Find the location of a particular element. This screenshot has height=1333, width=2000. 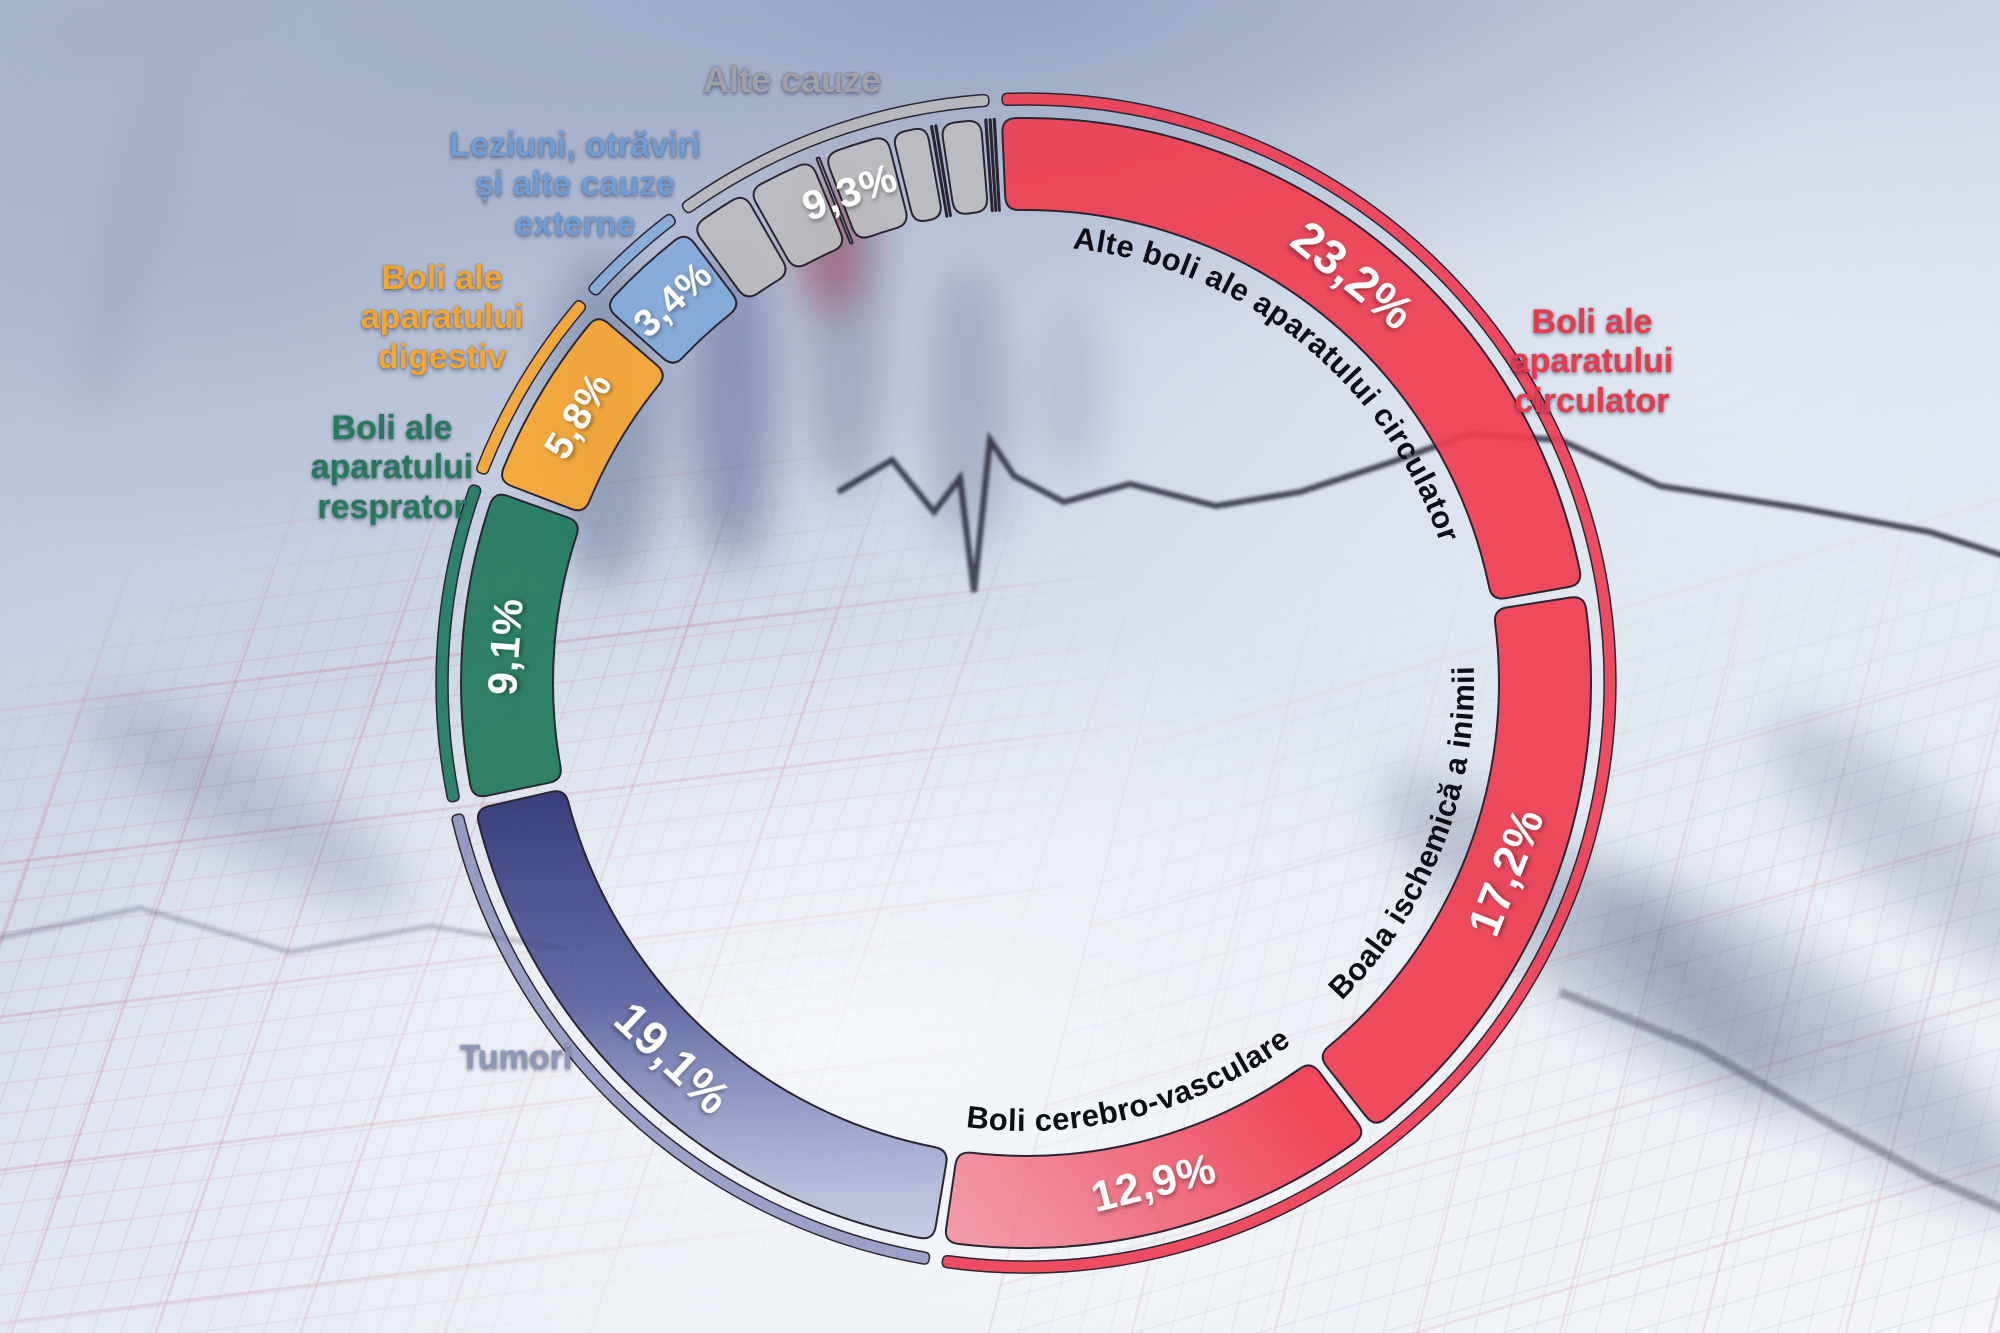

group-ring-alte is located at coordinates (835, 153).